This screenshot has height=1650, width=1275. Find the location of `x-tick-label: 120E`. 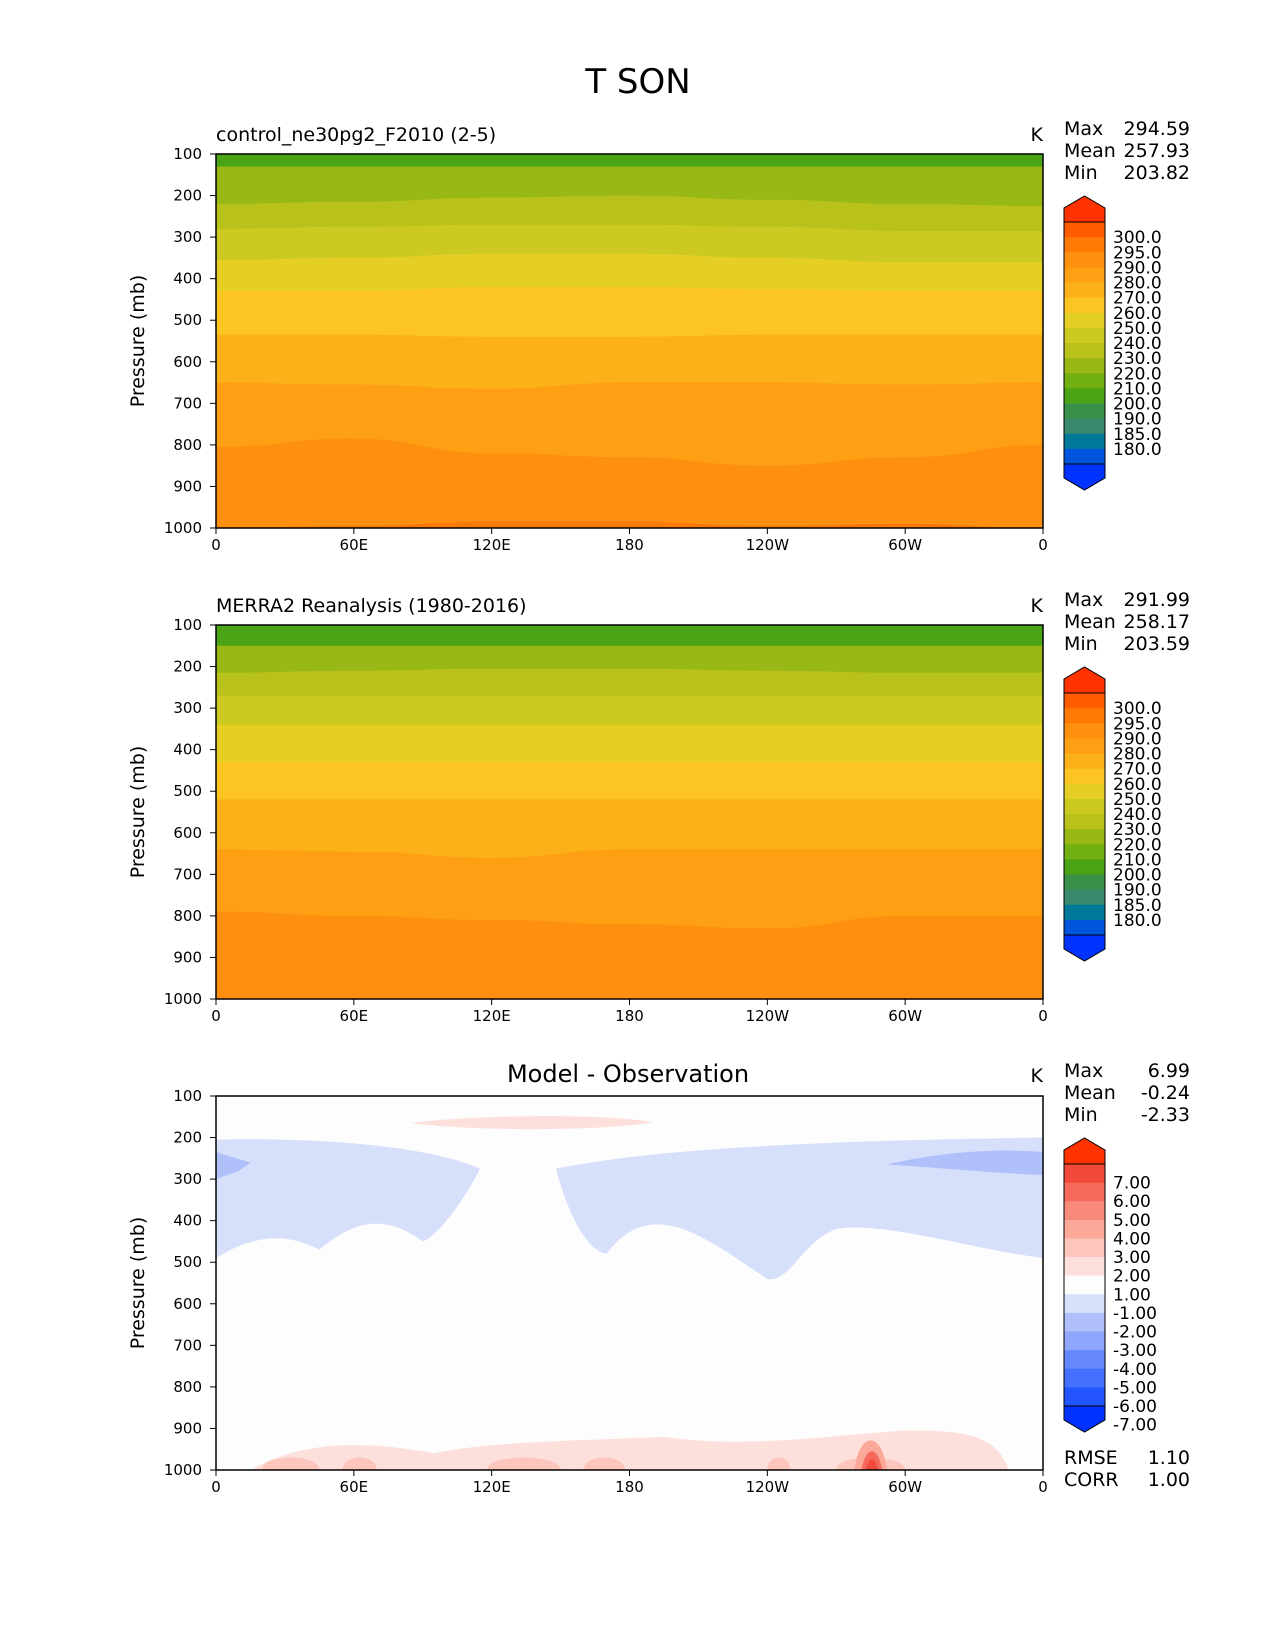

x-tick-label: 120E is located at coordinates (492, 1016).